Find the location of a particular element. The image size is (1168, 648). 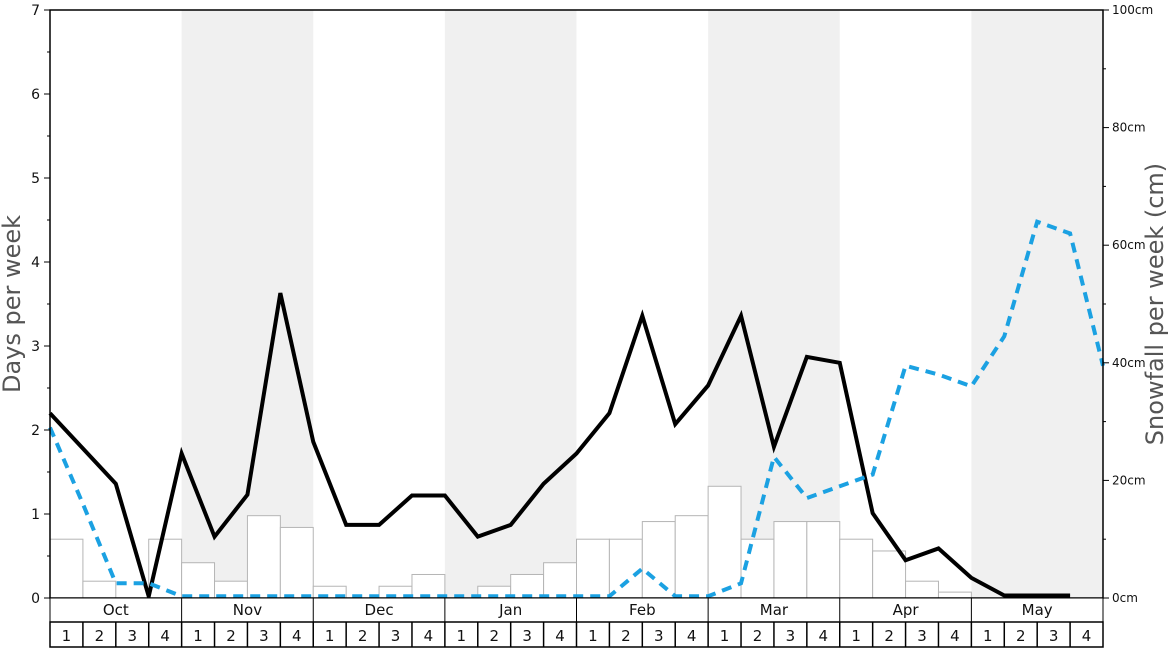

month-label-mar: Mar is located at coordinates (774, 610).